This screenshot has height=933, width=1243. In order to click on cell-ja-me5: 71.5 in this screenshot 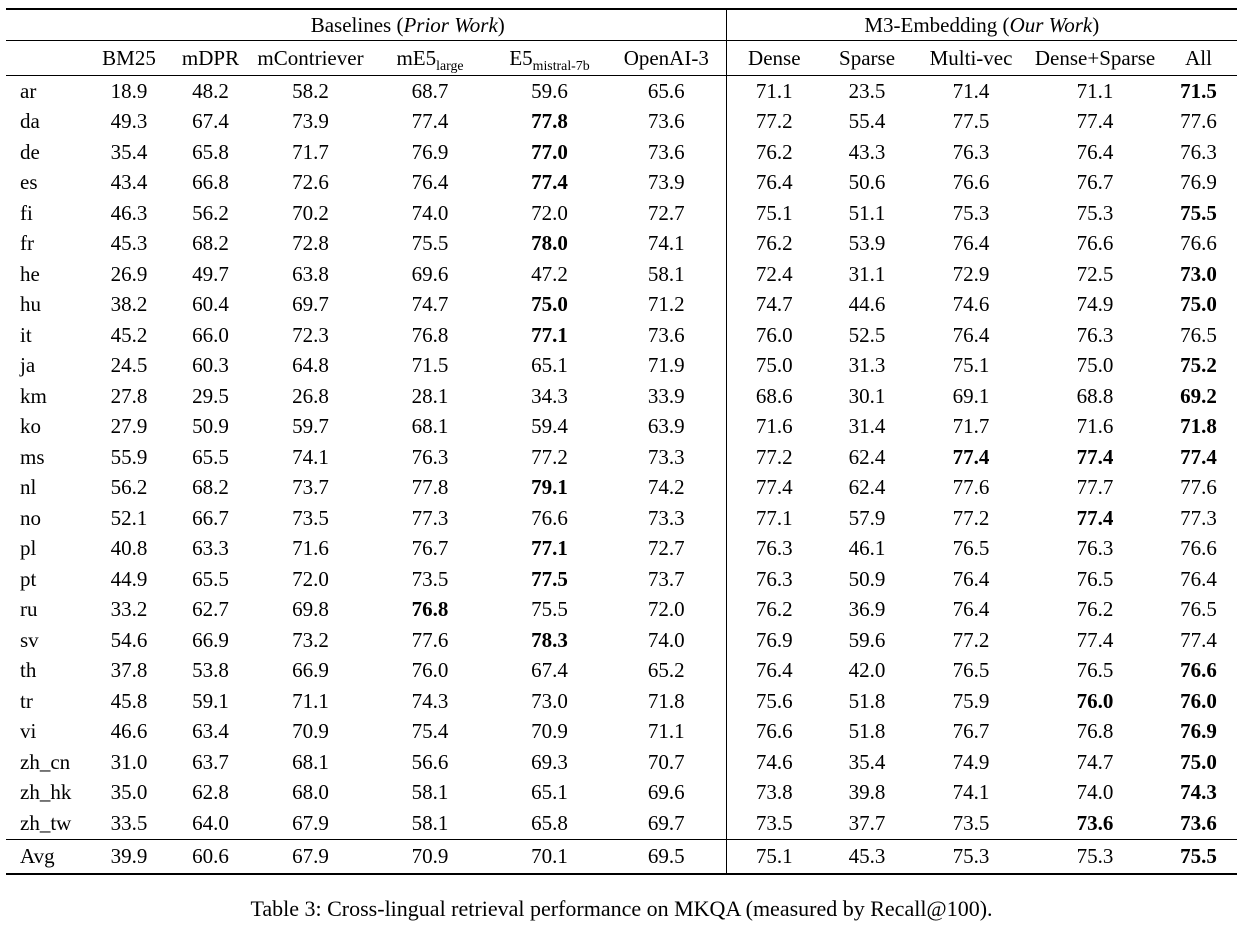, I will do `click(430, 365)`.